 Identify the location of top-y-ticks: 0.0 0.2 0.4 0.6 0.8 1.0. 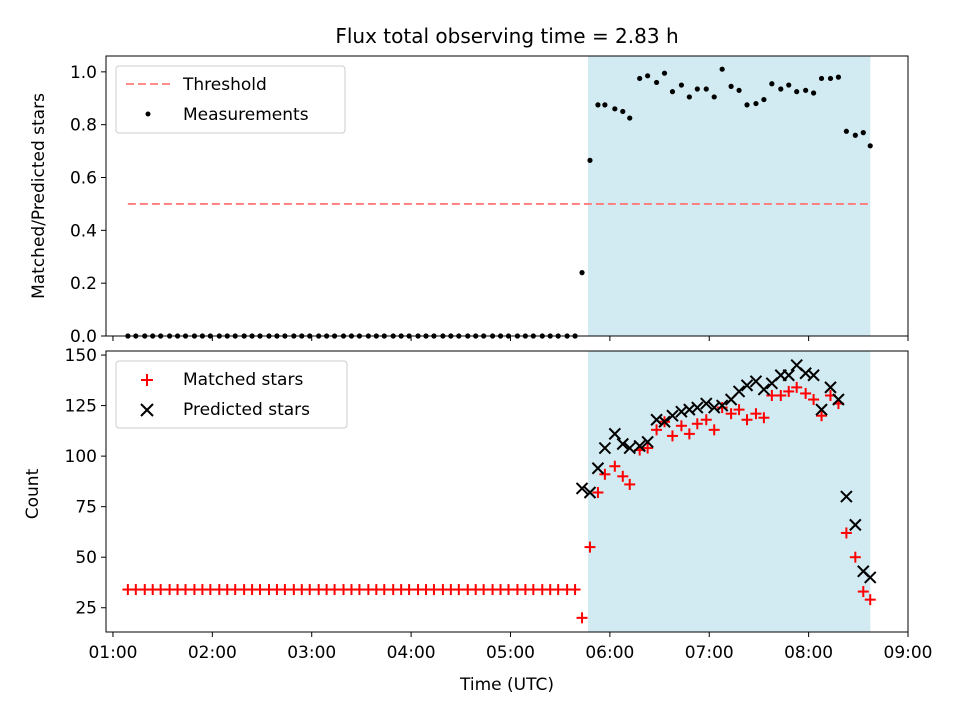
(88, 205).